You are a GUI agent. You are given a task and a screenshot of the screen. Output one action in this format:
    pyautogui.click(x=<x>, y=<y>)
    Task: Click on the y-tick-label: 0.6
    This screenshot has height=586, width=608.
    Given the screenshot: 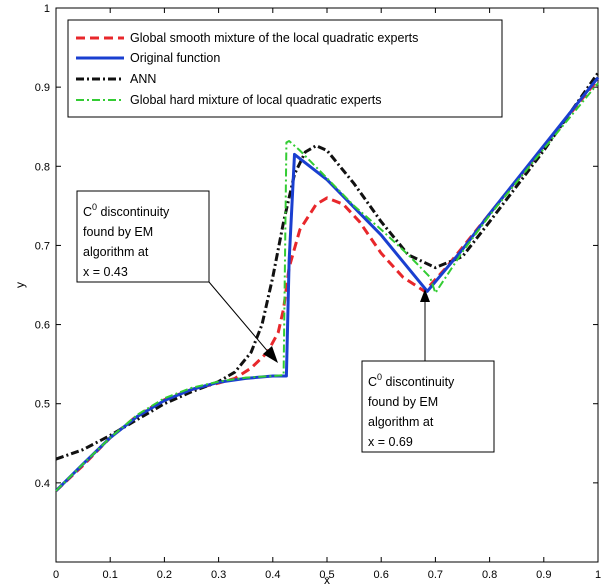 What is the action you would take?
    pyautogui.click(x=42, y=326)
    